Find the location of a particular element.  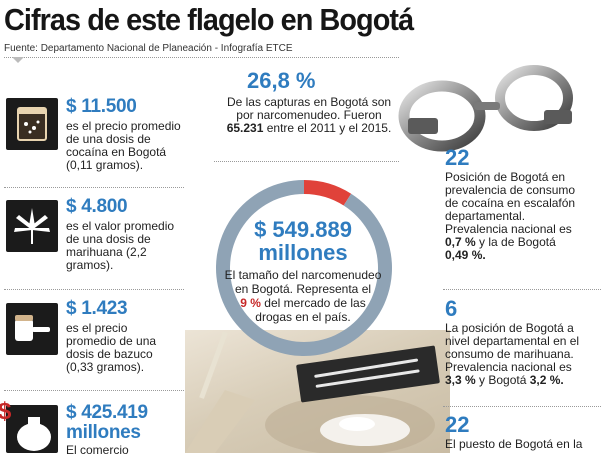

third-rank-desc: El puesto de Bogotá en la is located at coordinates (514, 444).